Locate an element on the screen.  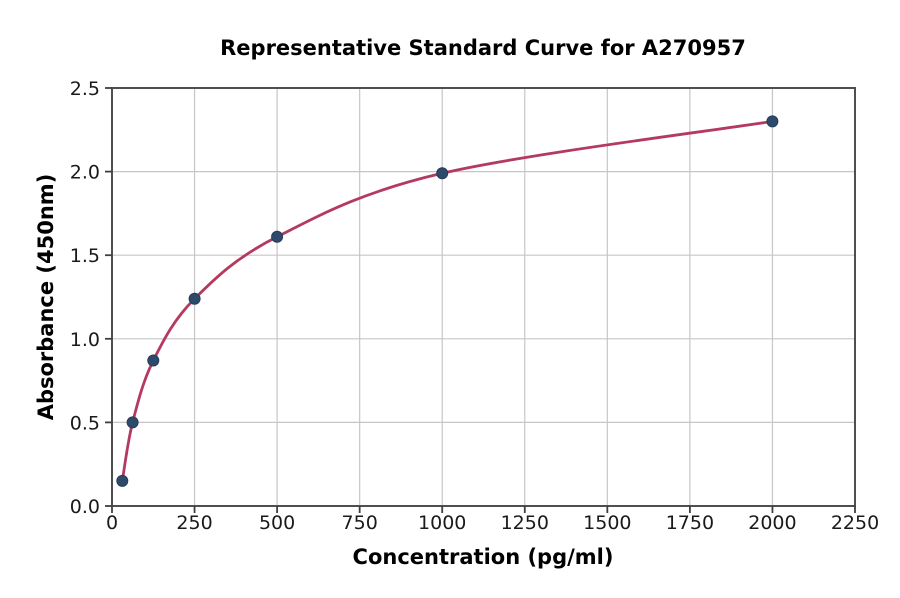
x-tick-label: 2000 is located at coordinates (772, 523).